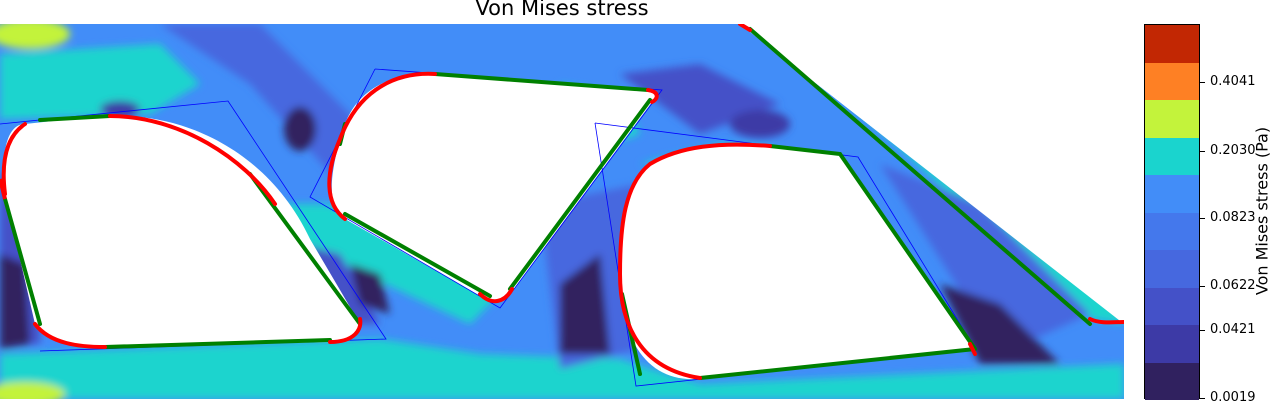 The height and width of the screenshot is (407, 1281). What do you see at coordinates (1233, 329) in the screenshot?
I see `colorbar-tick-label: 0.0421` at bounding box center [1233, 329].